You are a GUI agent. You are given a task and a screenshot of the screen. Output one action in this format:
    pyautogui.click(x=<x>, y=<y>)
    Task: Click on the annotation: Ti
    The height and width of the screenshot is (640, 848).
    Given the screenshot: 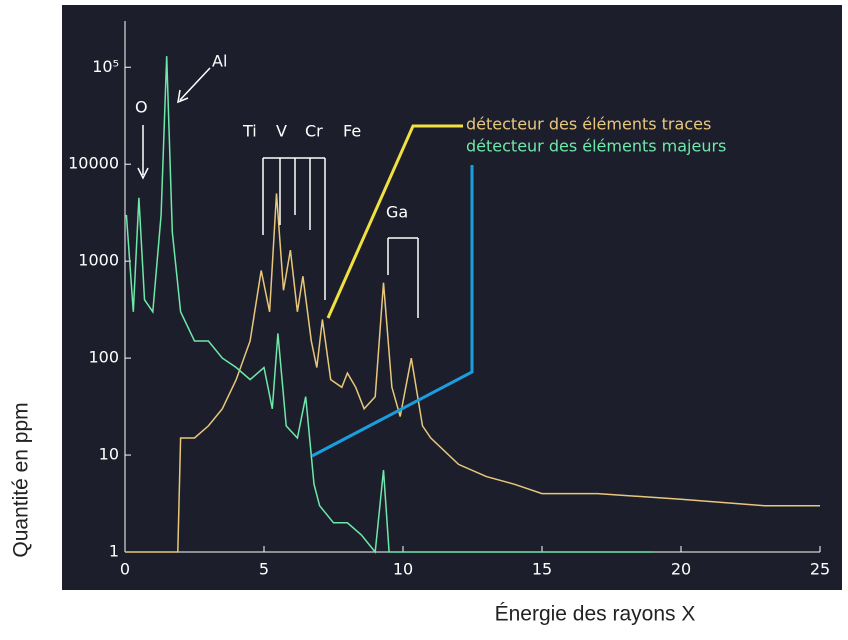 What is the action you would take?
    pyautogui.click(x=249, y=131)
    